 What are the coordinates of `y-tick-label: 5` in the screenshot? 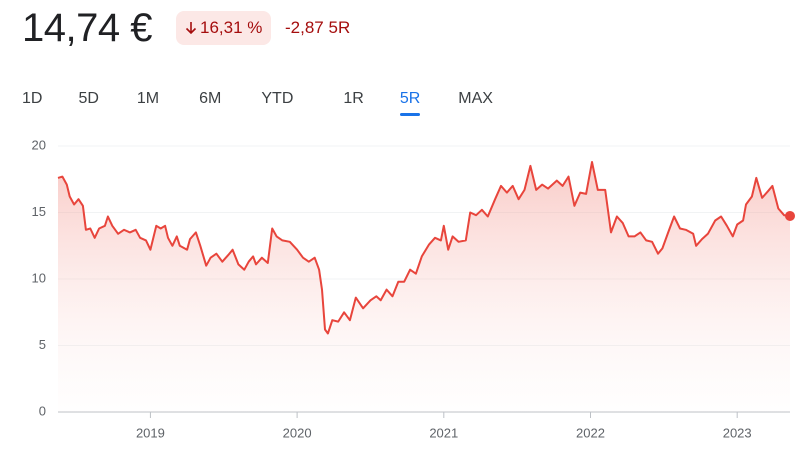 It's located at (42, 344).